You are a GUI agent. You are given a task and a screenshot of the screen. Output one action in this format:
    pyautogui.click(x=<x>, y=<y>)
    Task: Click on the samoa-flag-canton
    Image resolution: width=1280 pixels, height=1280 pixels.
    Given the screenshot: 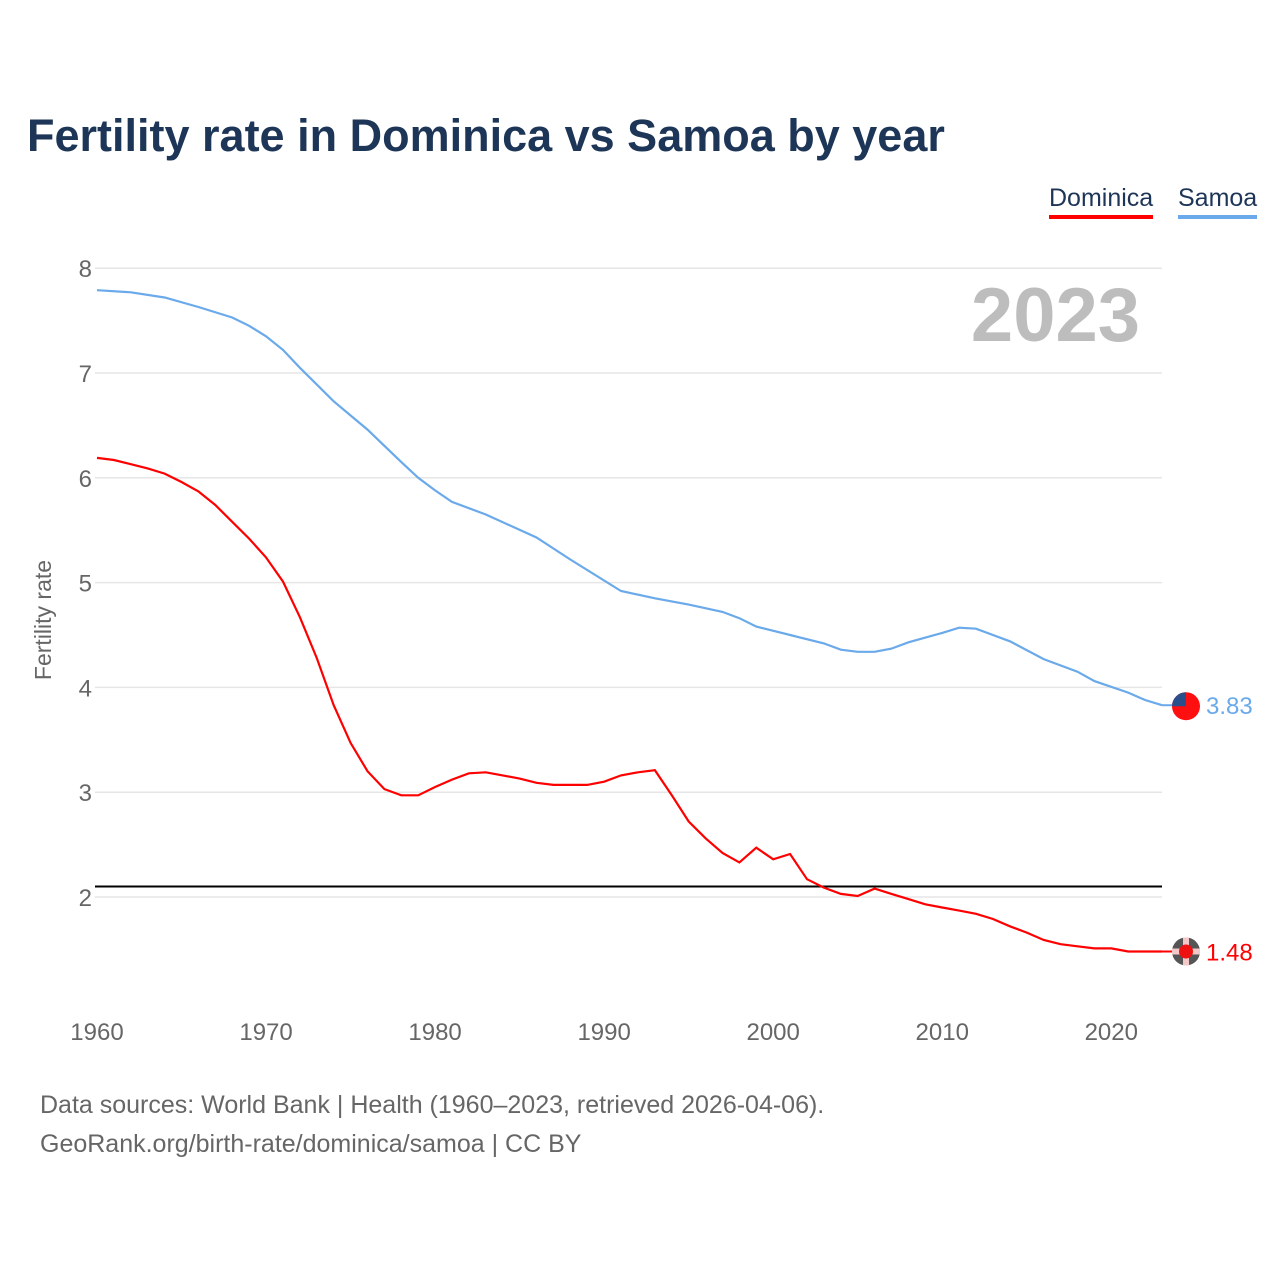 What is the action you would take?
    pyautogui.click(x=1179, y=699)
    